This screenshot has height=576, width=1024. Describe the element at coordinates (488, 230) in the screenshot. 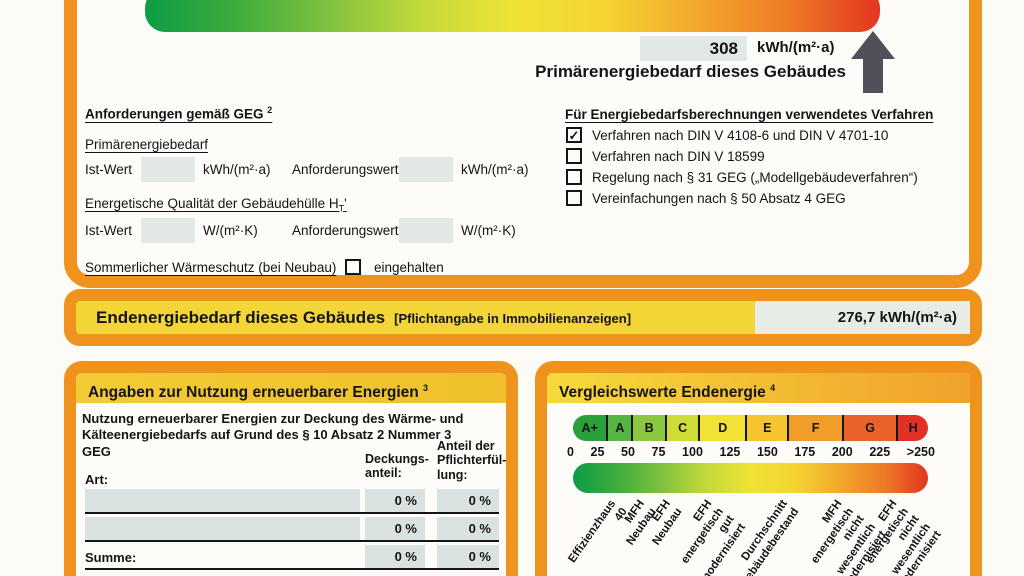

I see `row2-anf-unit: W/(m²·K)` at that location.